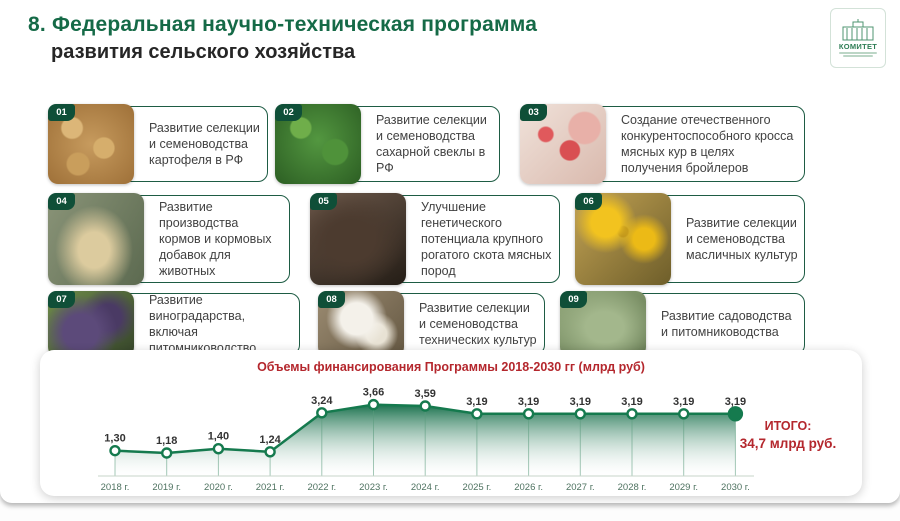 Image resolution: width=900 pixels, height=521 pixels. What do you see at coordinates (425, 487) in the screenshot?
I see `svg-text: 2024 г.` at bounding box center [425, 487].